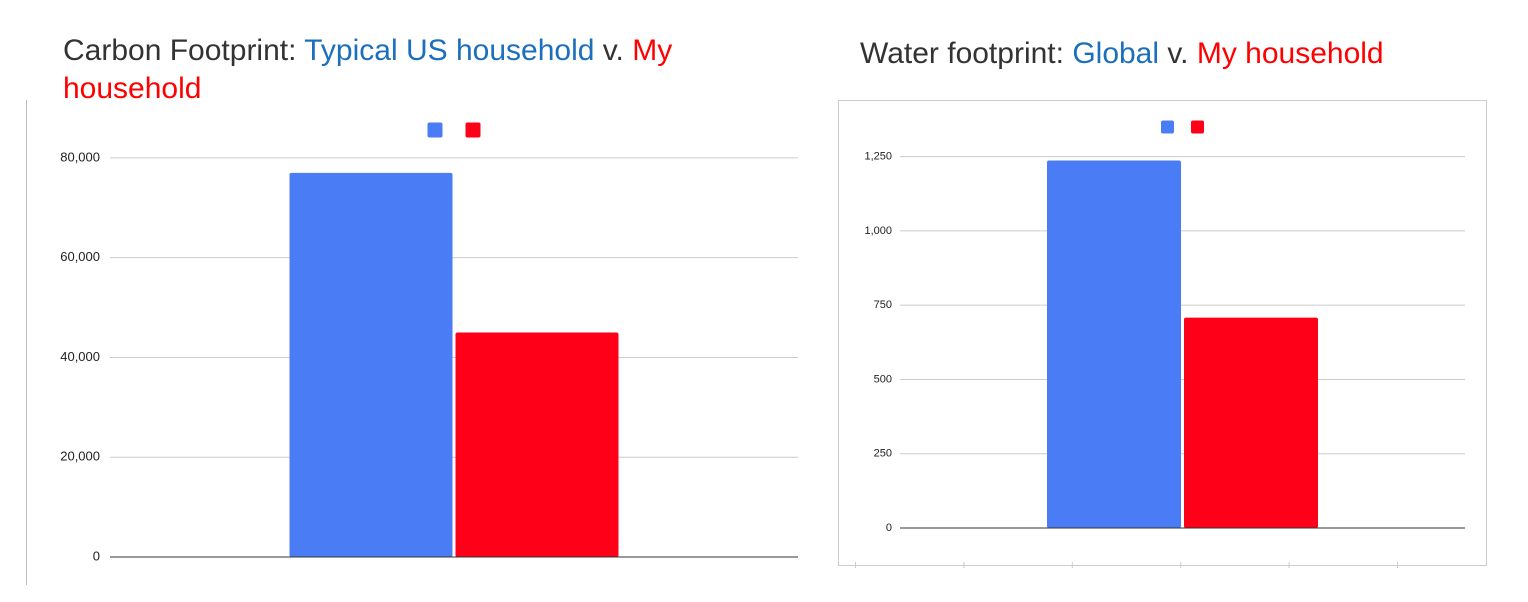 This screenshot has height=602, width=1528. Describe the element at coordinates (80, 456) in the screenshot. I see `y-tick-label: 20,000` at that location.